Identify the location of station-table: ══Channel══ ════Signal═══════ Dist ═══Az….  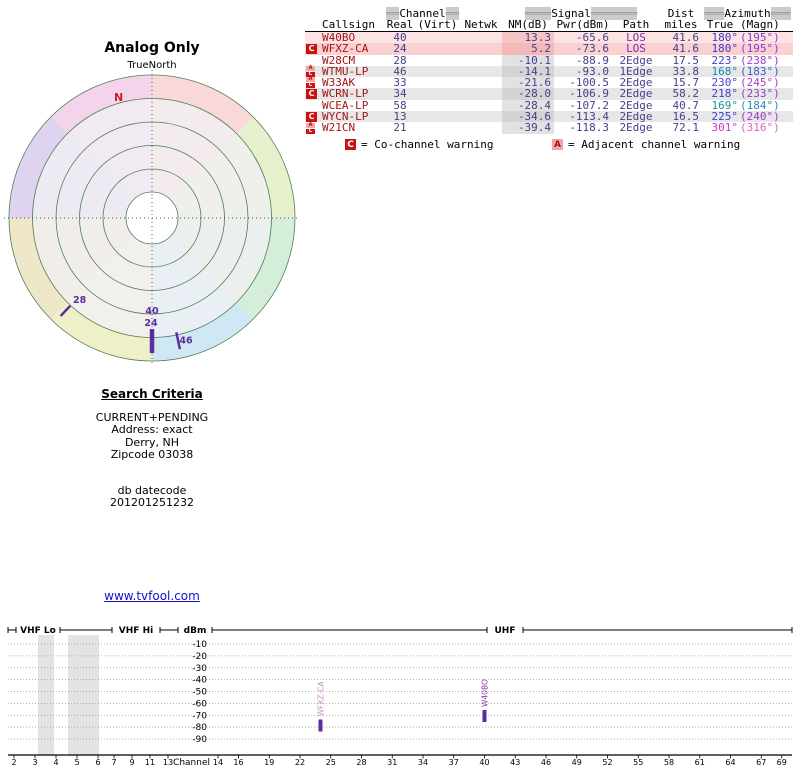
(549, 70).